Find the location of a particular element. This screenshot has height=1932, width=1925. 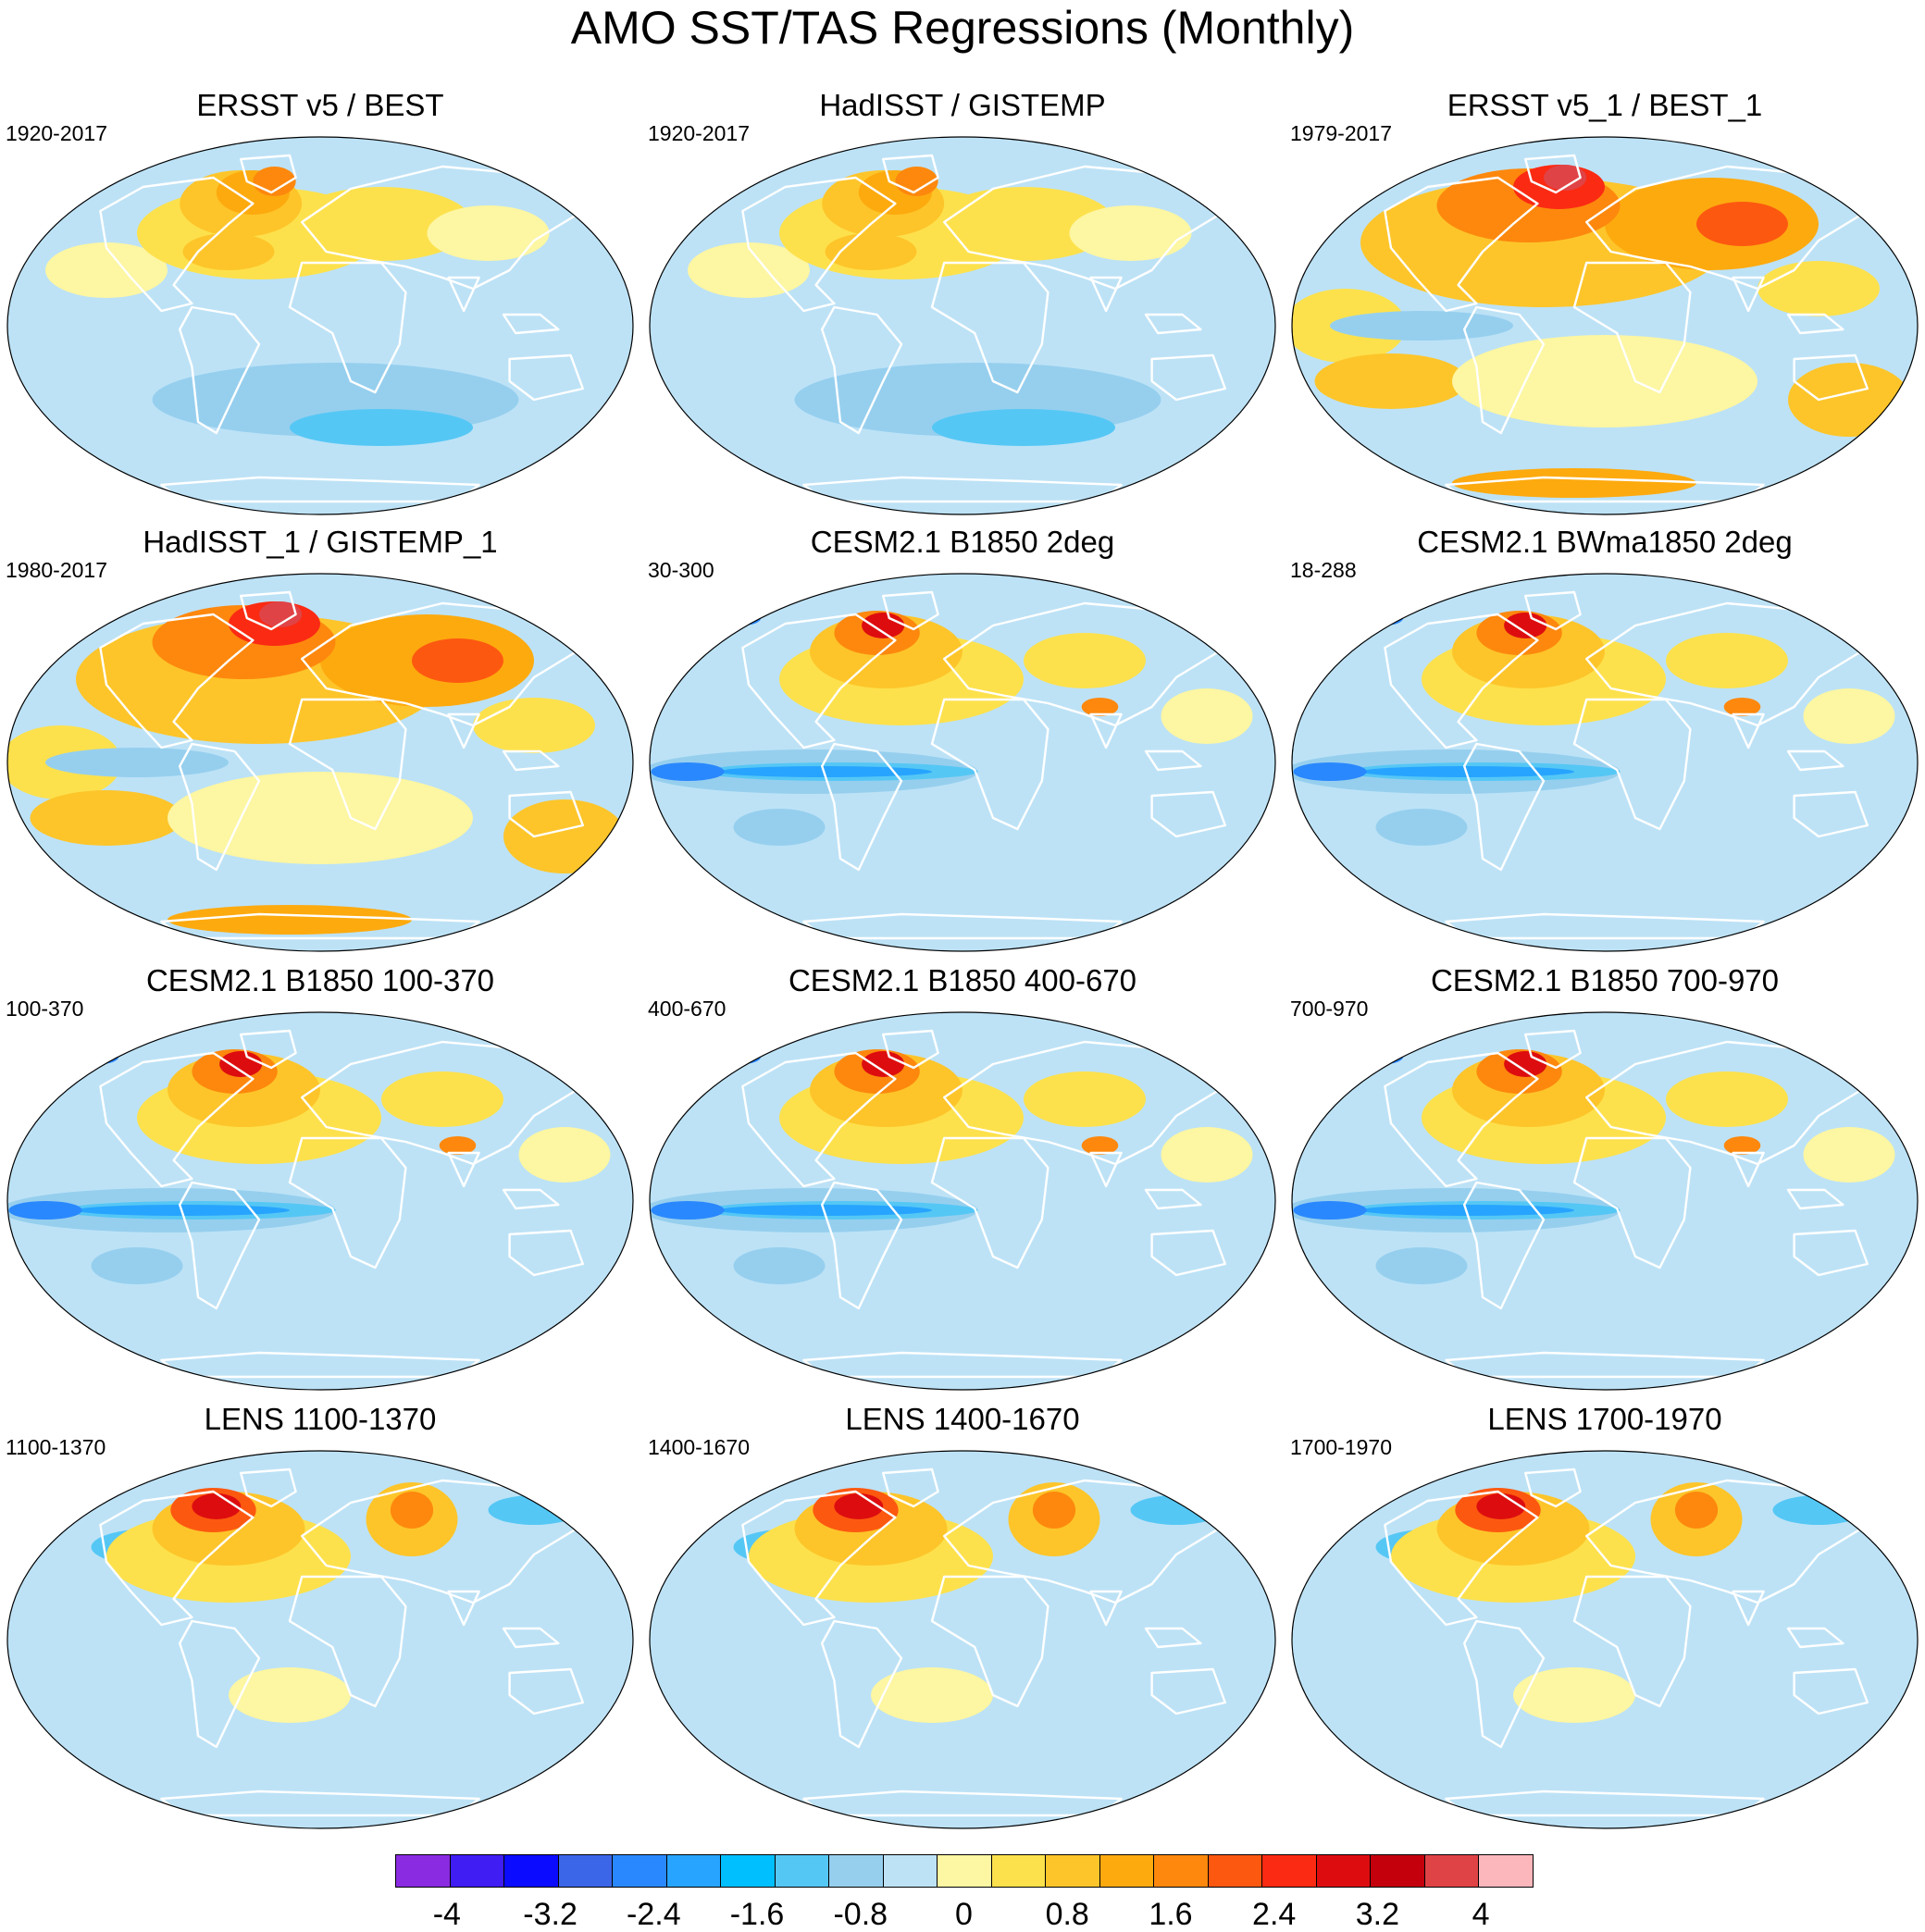

colorbar-tick-label: 0 is located at coordinates (964, 1914).